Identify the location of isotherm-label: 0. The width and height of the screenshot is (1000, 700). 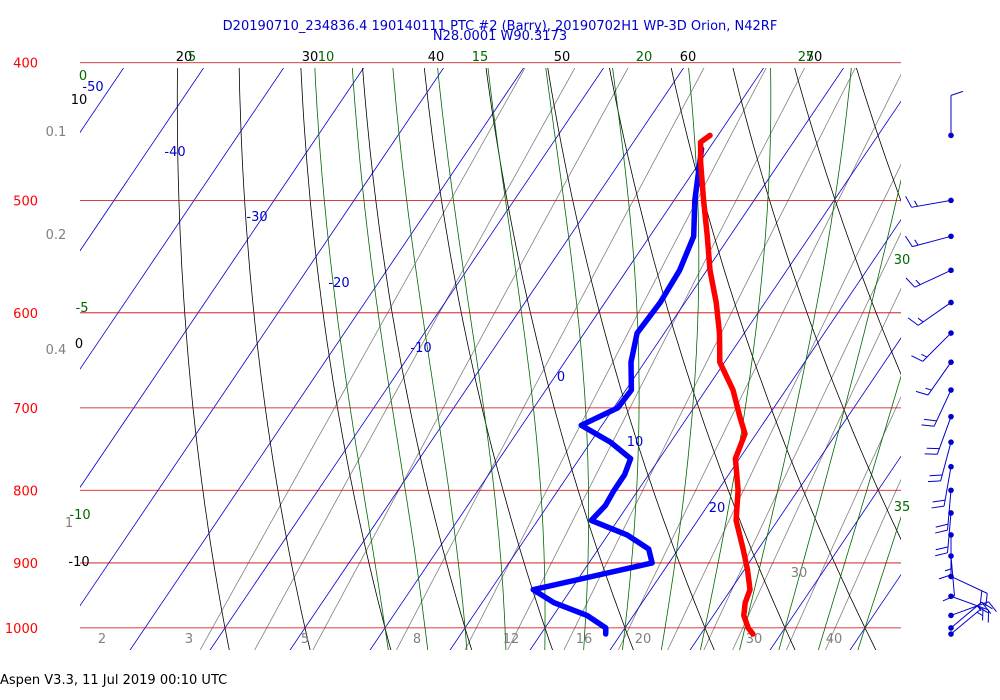
(561, 377).